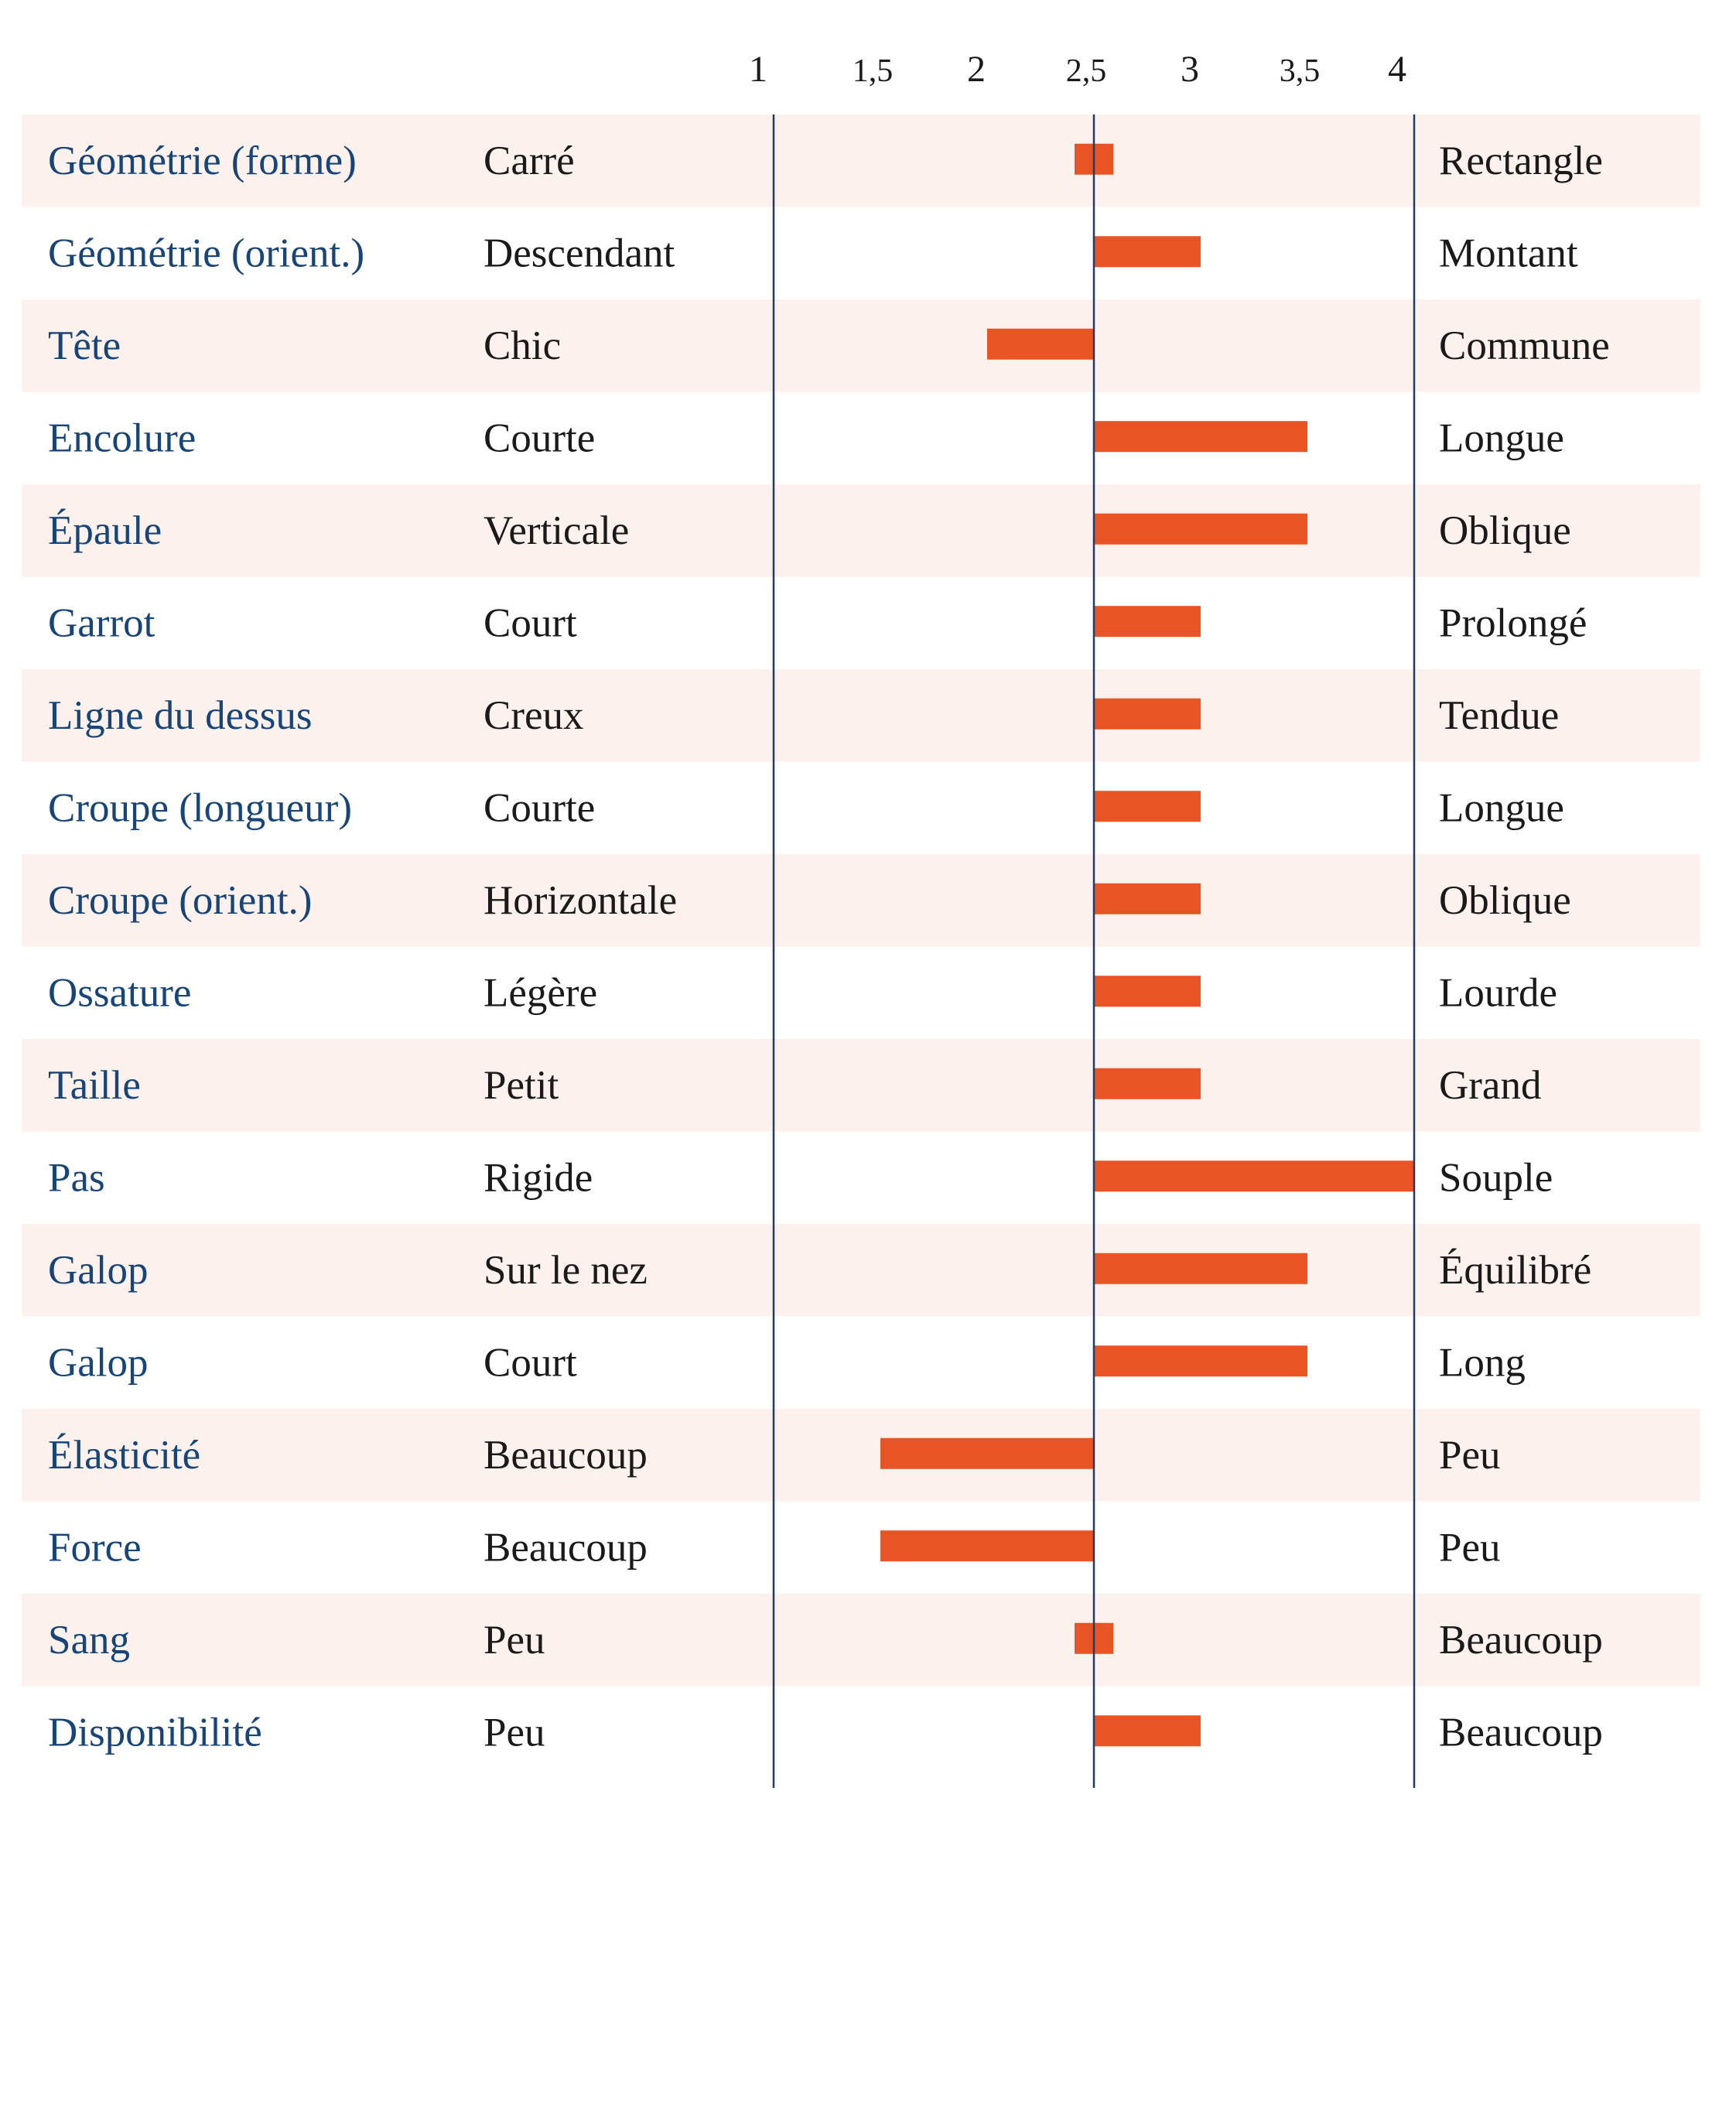  What do you see at coordinates (1524, 345) in the screenshot?
I see `right-pole-label: Commune` at bounding box center [1524, 345].